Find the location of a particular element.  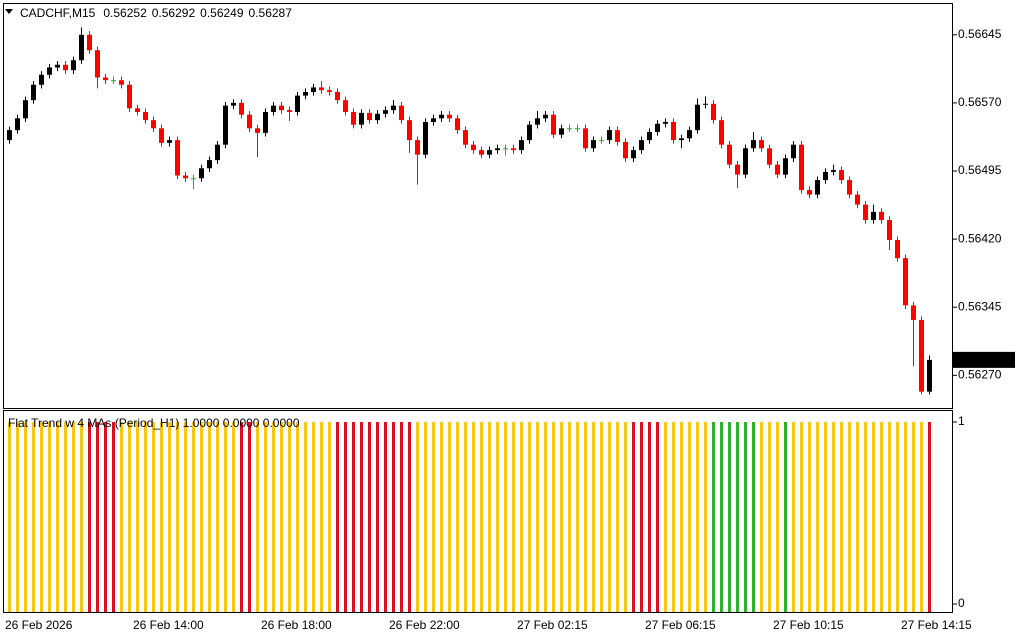

high-value: 0.56292 is located at coordinates (174, 13).